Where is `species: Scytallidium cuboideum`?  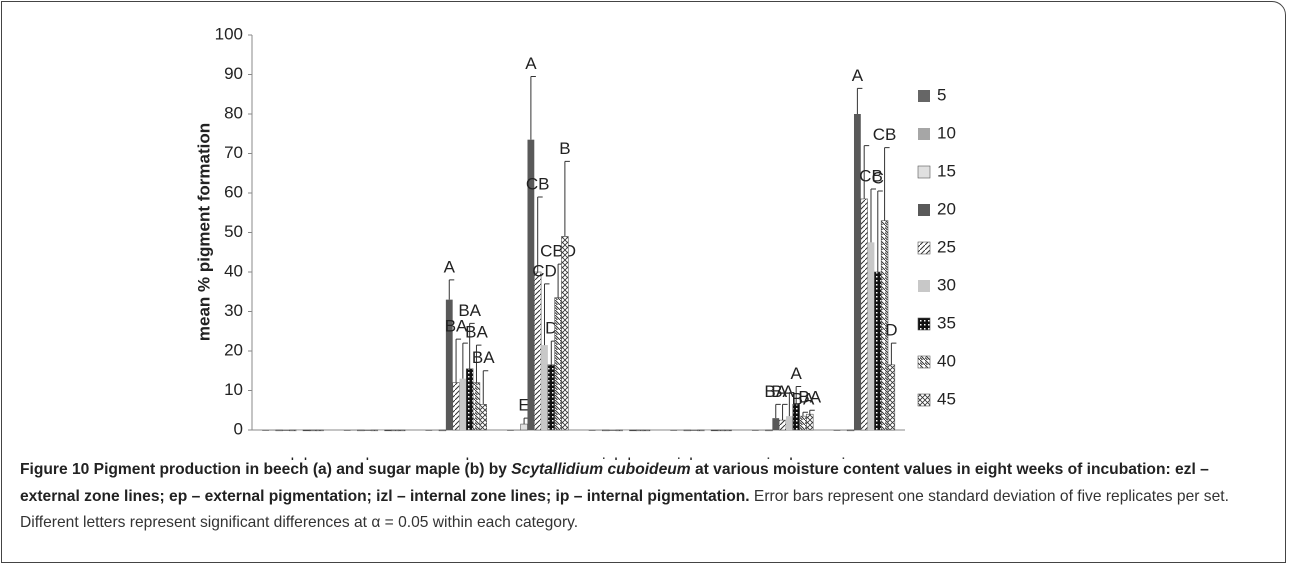
species: Scytallidium cuboideum is located at coordinates (601, 469).